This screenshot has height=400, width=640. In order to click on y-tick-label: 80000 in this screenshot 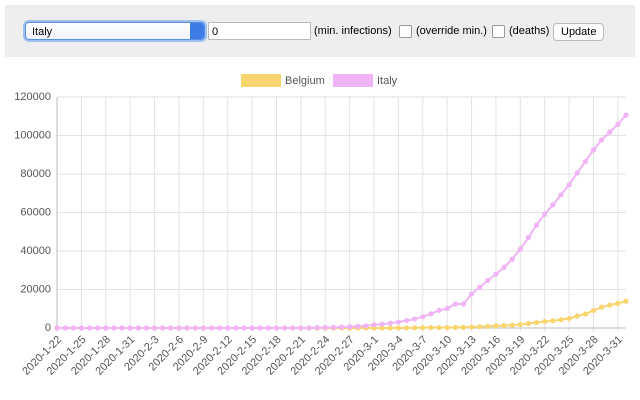, I will do `click(35, 174)`.